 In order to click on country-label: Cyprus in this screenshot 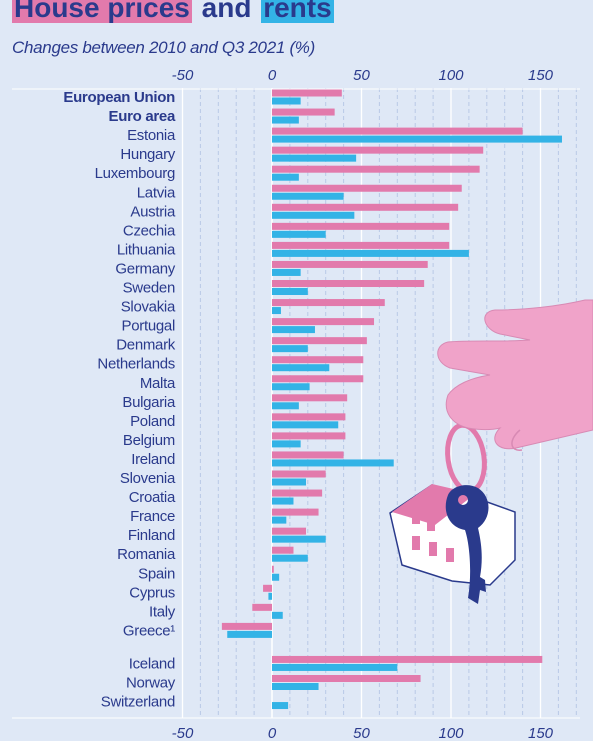, I will do `click(152, 592)`.